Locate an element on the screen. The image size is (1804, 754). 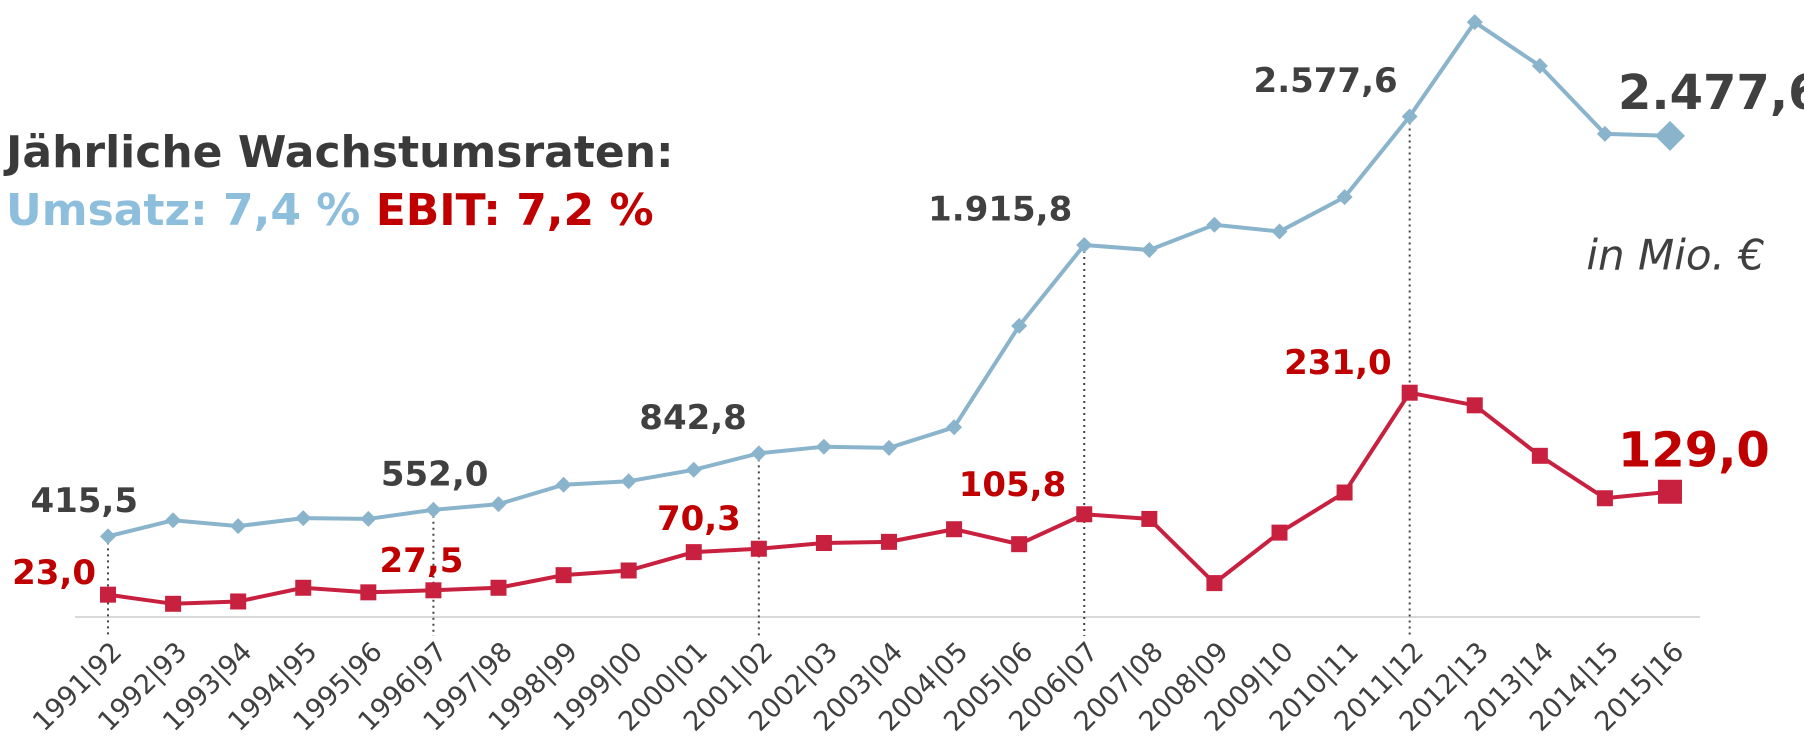
data-label: 23,0 is located at coordinates (54, 573).